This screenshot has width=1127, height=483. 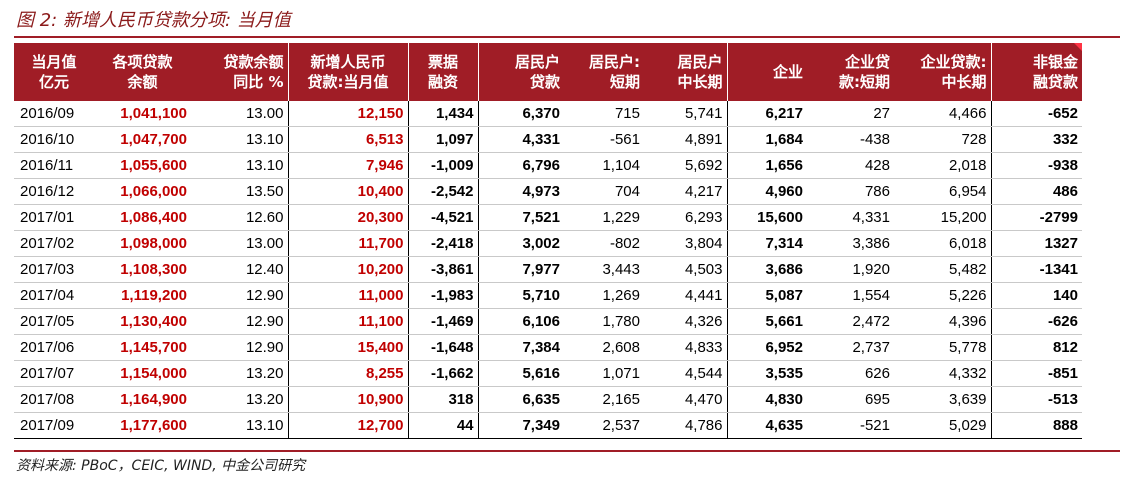 I want to click on figure-title: 图 2: 新增人民币贷款分项: 当月值, so click(x=153, y=20).